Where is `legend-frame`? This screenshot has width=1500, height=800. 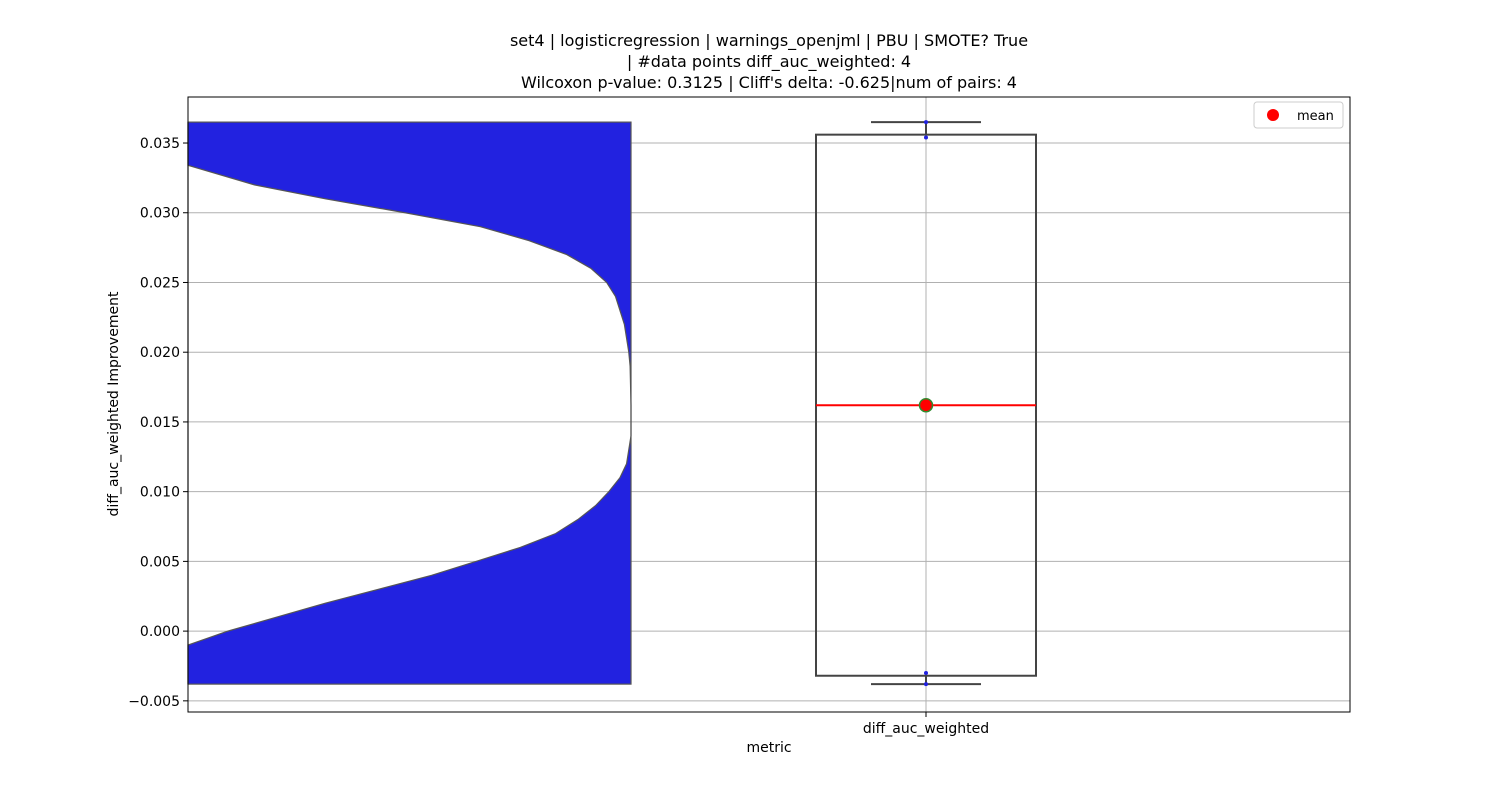
legend-frame is located at coordinates (1298, 115).